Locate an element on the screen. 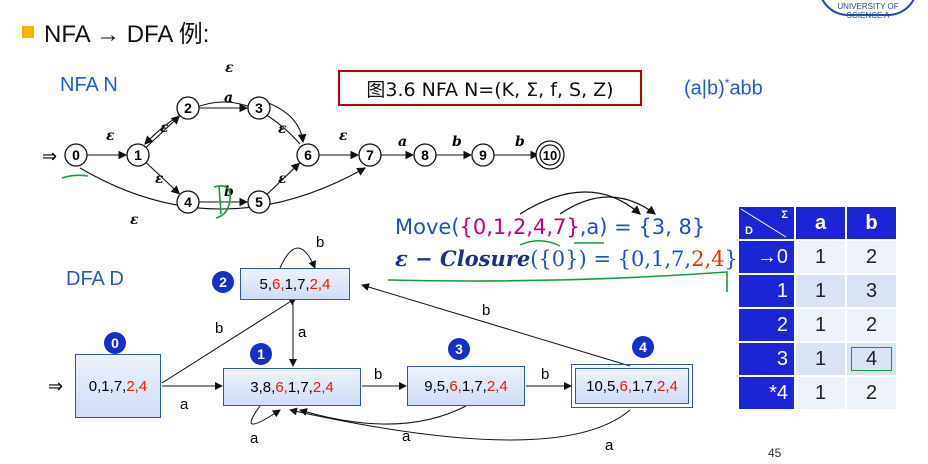  closure-equation: ε − Closure({0}) = {0,1,7,2,4} is located at coordinates (566, 258).